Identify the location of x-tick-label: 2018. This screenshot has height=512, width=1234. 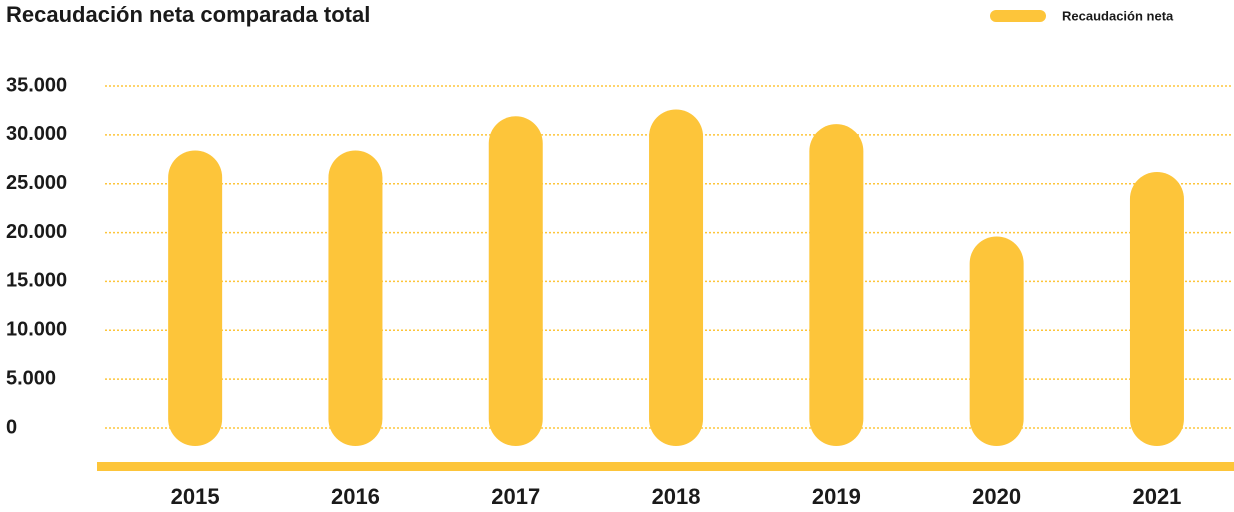
(676, 496).